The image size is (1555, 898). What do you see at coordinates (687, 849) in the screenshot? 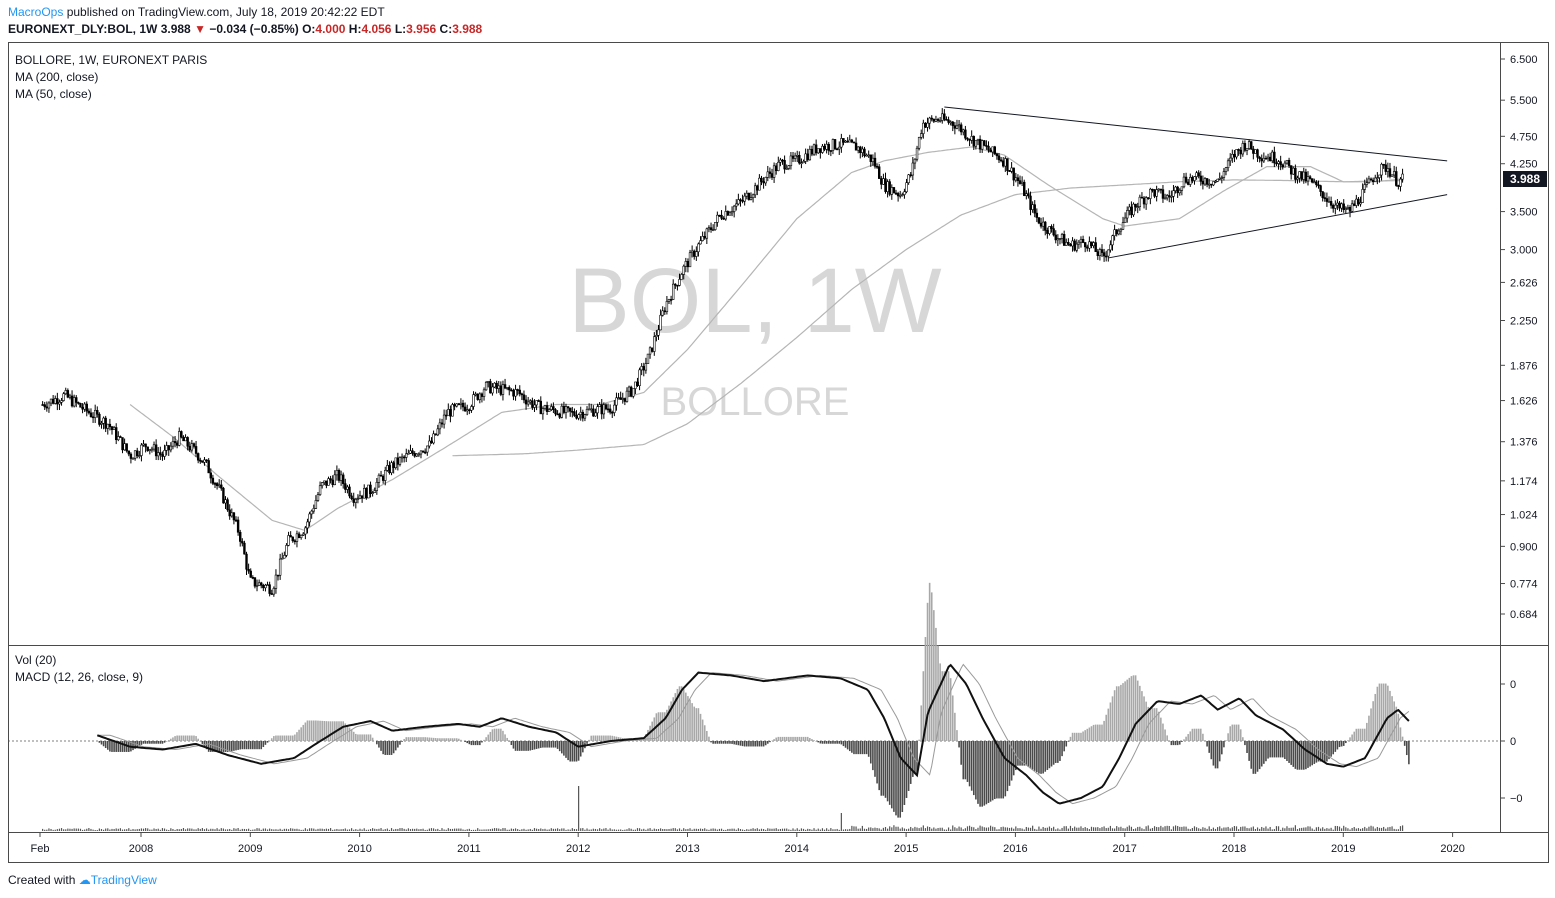
I see `time-tick-label: 2013` at bounding box center [687, 849].